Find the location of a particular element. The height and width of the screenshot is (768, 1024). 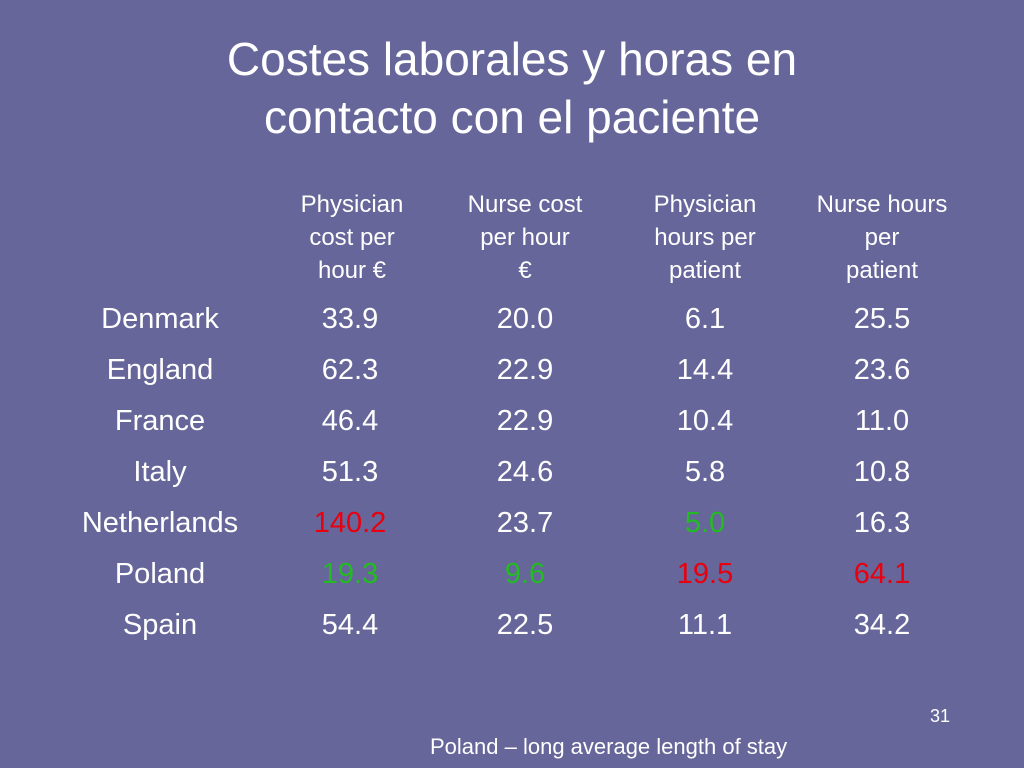

country-cell: Poland is located at coordinates (160, 574).